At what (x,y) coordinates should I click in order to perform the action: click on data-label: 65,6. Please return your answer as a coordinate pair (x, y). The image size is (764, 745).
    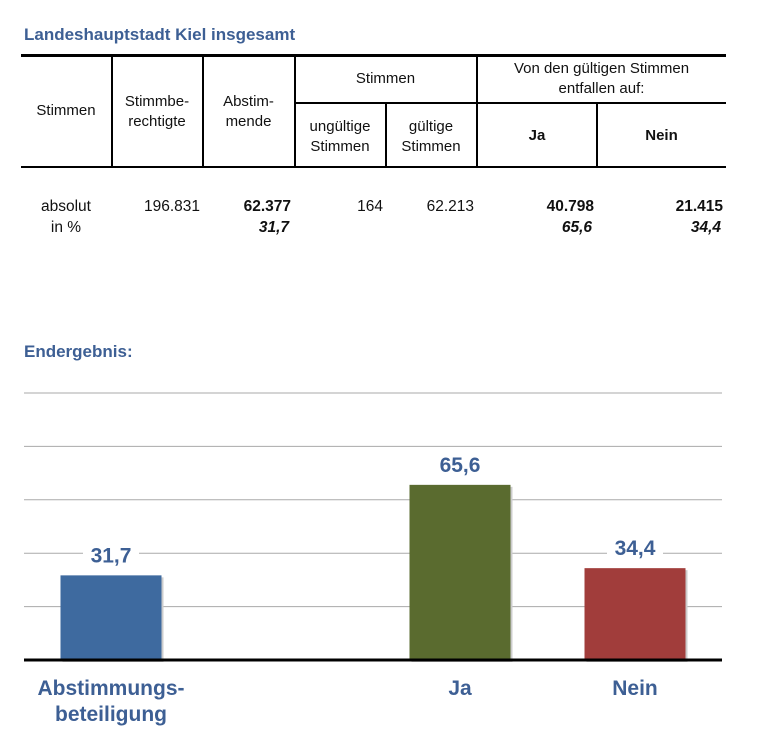
    Looking at the image, I should click on (460, 465).